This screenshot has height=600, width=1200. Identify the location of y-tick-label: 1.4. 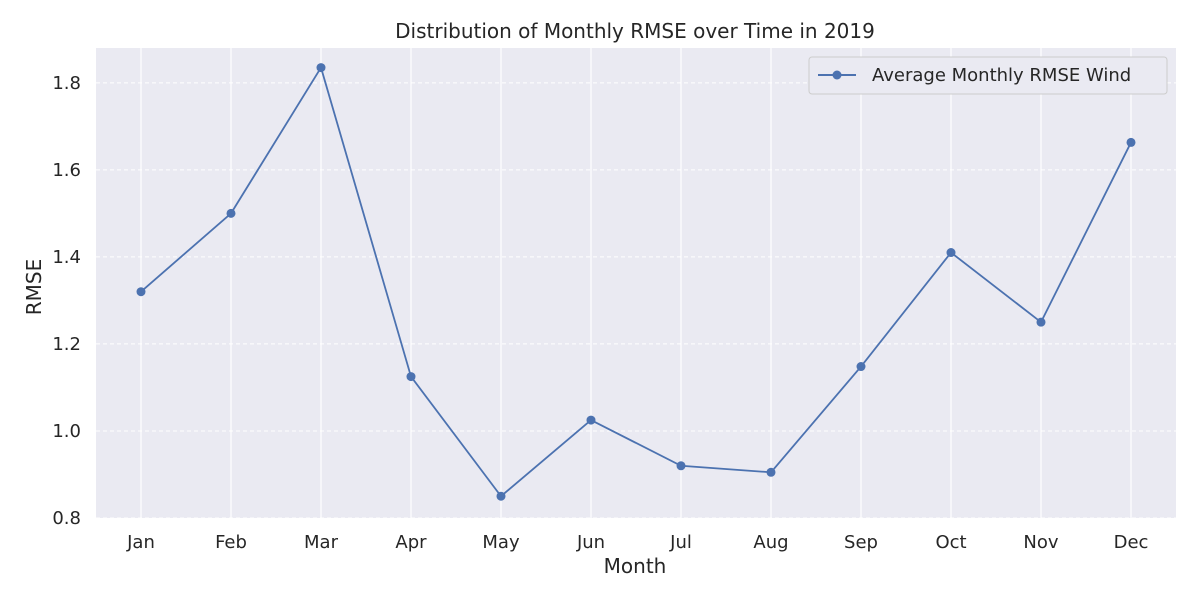
(66, 257).